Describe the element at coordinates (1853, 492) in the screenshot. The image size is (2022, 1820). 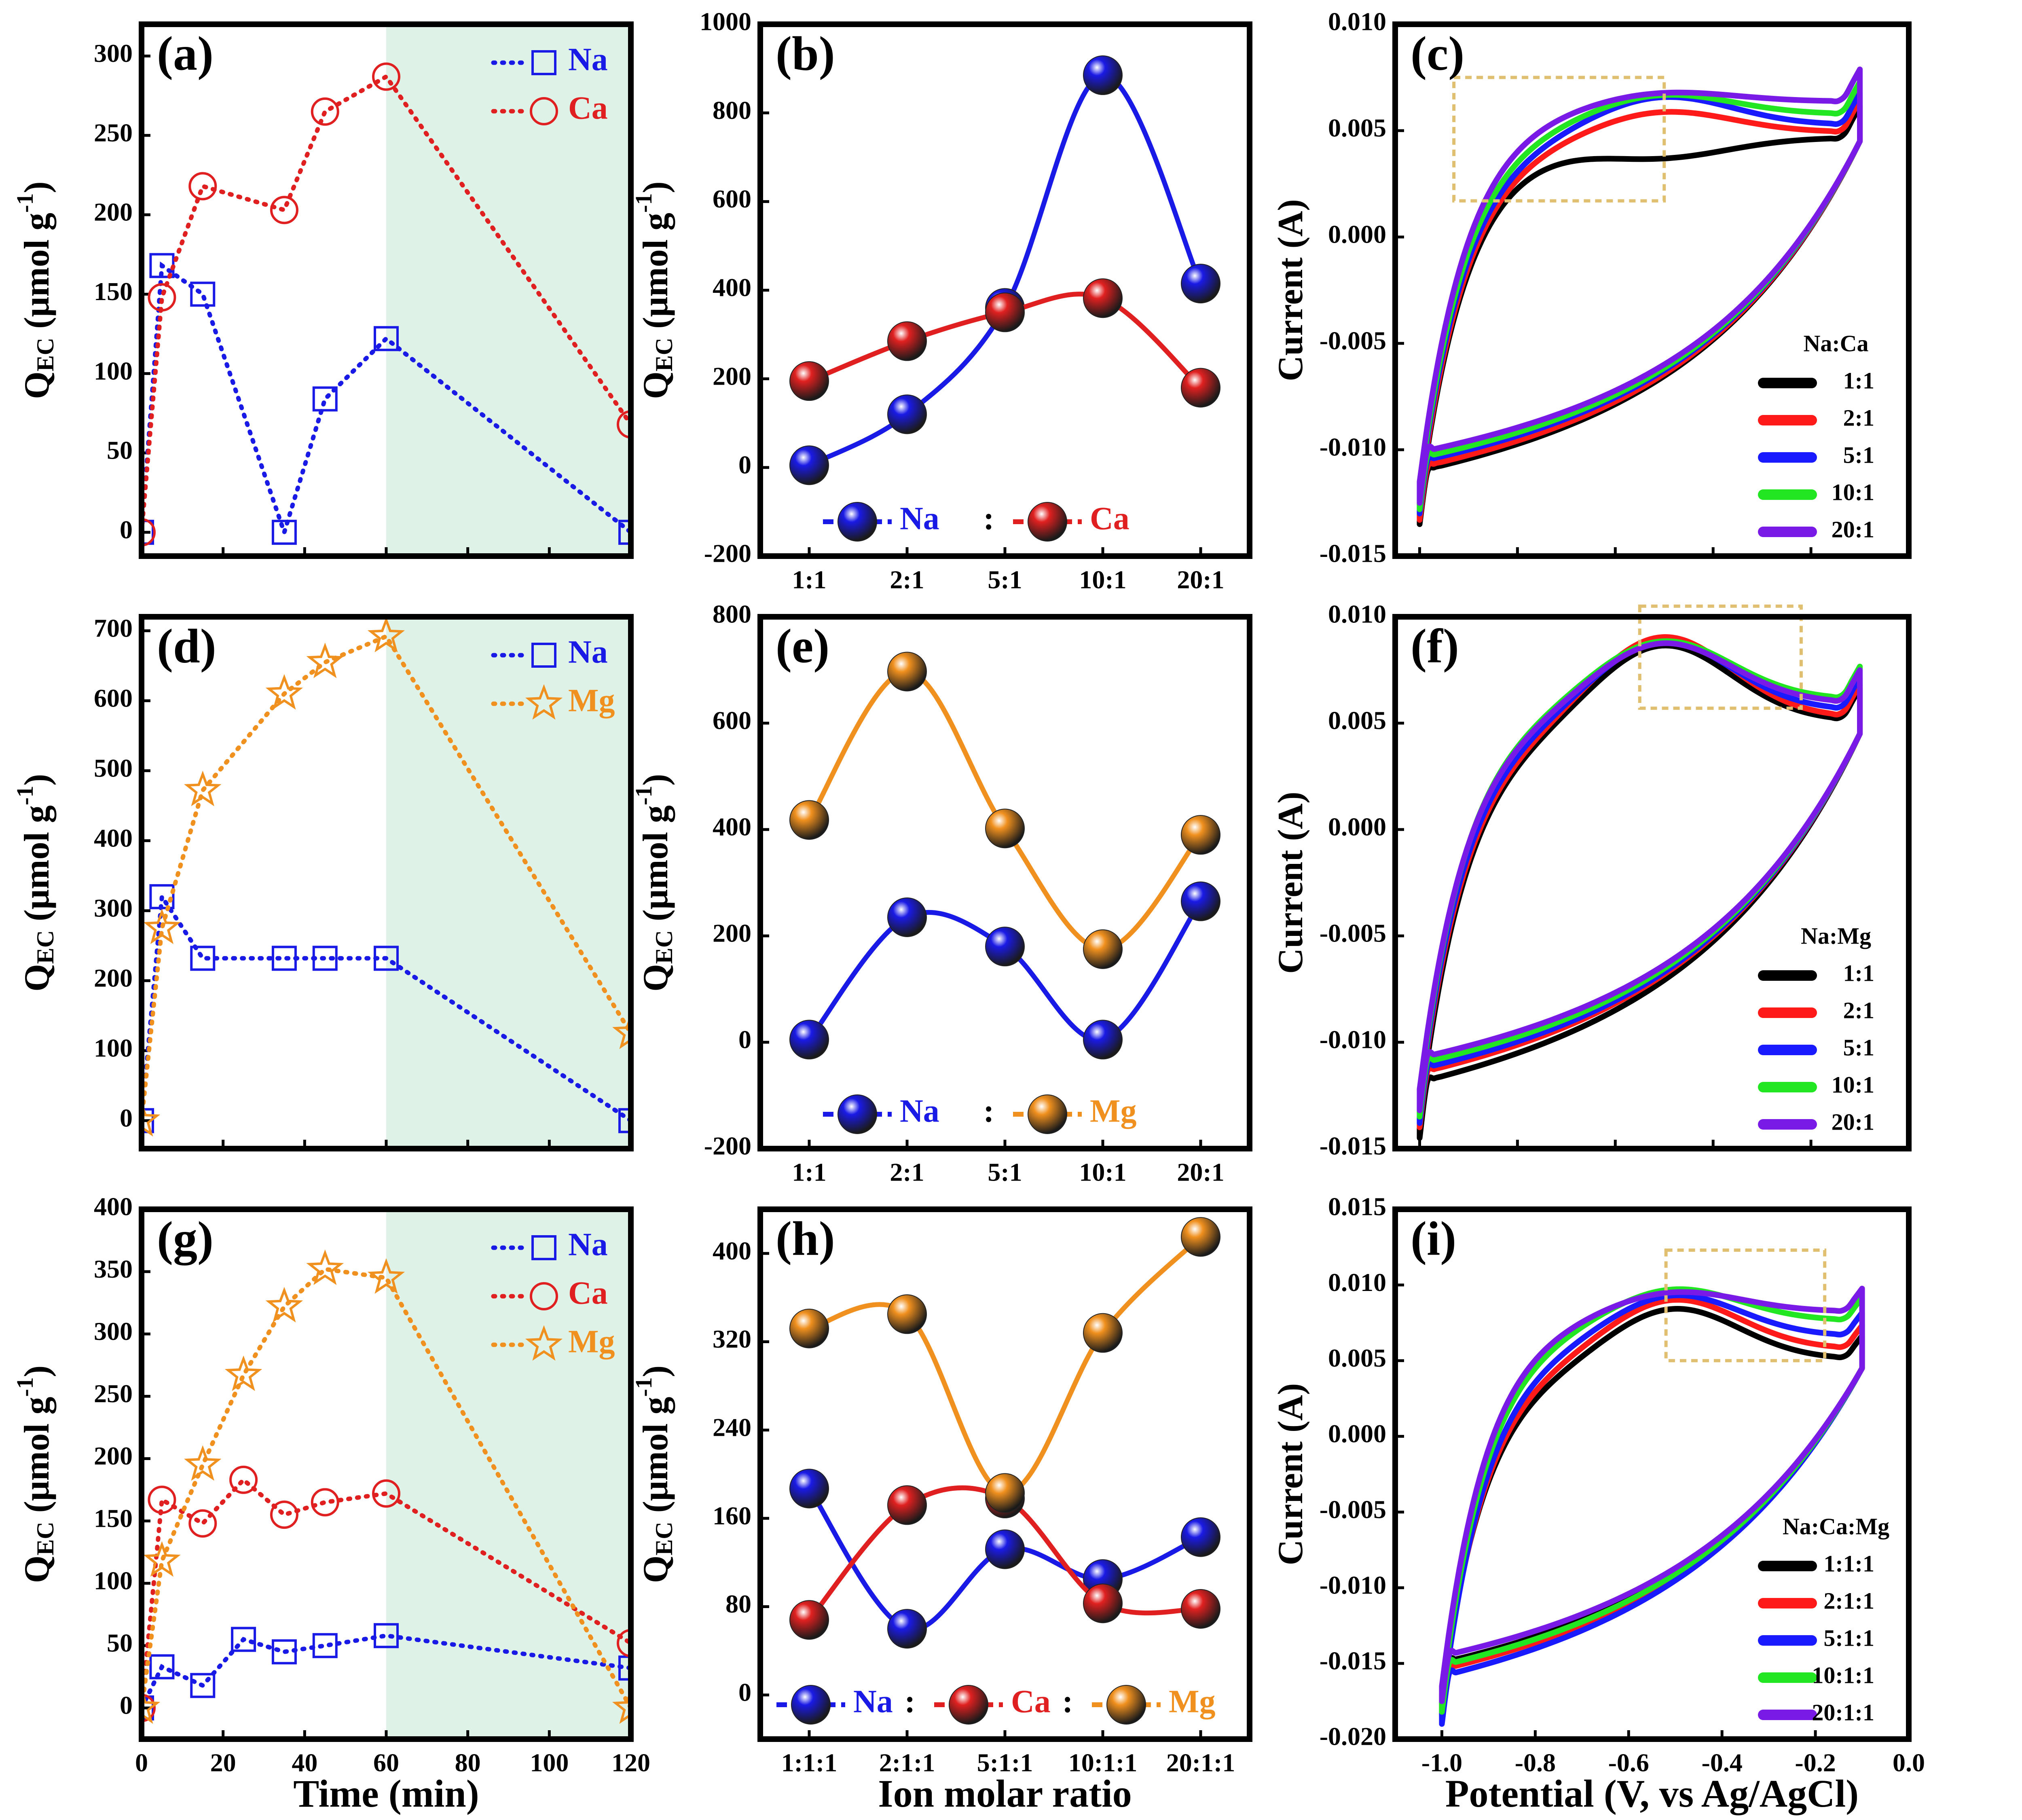
I see `legend-label: 10:1` at that location.